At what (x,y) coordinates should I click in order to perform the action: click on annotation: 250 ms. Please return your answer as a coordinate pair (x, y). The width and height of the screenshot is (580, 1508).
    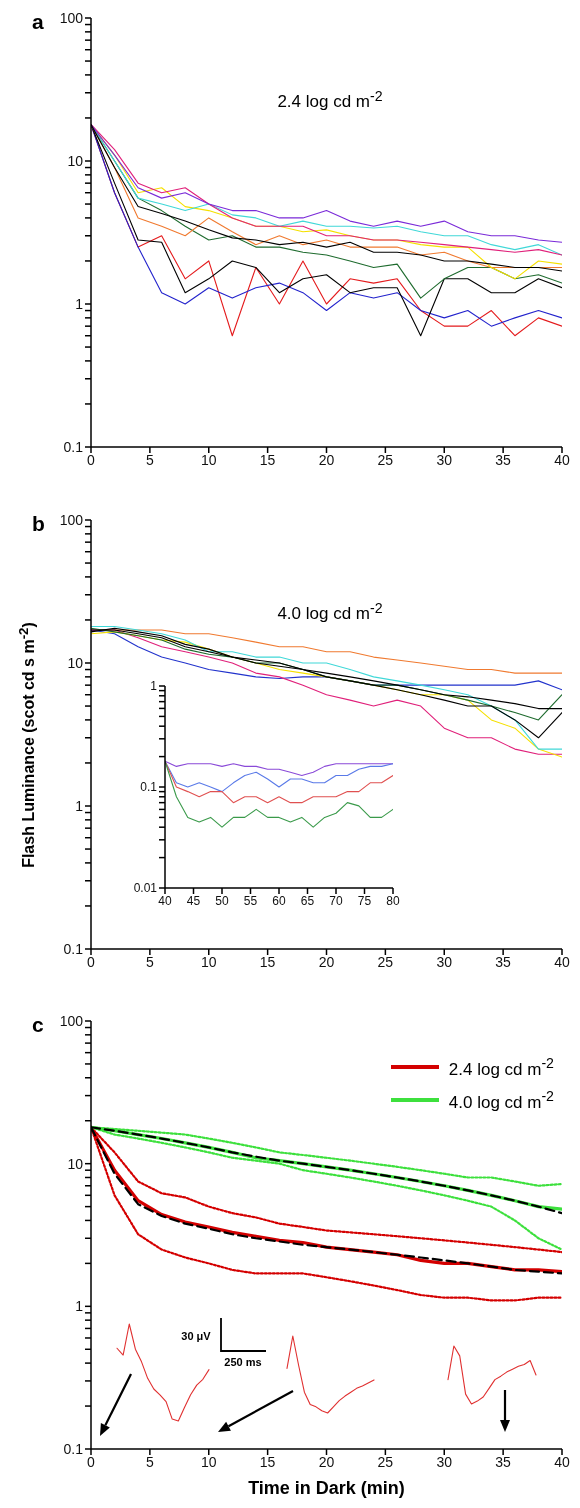
    Looking at the image, I should click on (243, 1362).